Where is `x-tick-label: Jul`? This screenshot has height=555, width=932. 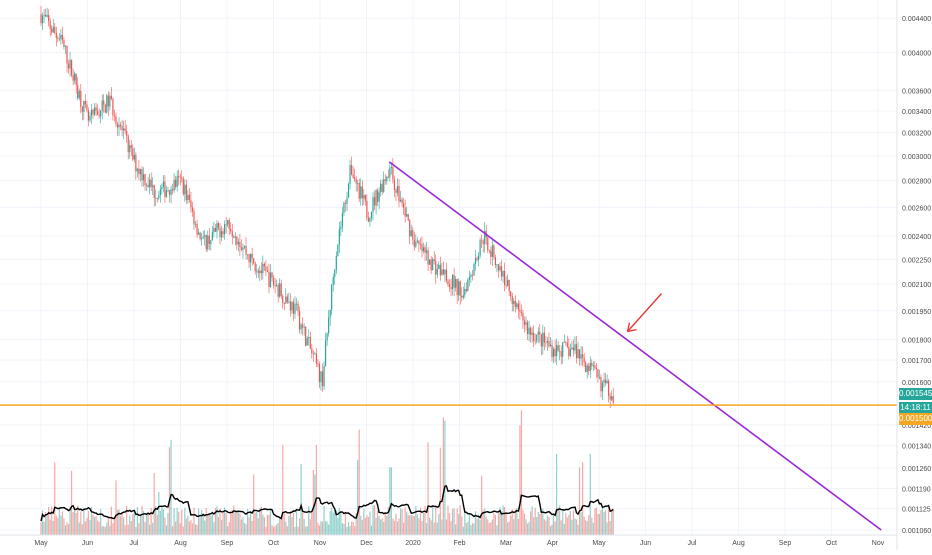 x-tick-label: Jul is located at coordinates (134, 543).